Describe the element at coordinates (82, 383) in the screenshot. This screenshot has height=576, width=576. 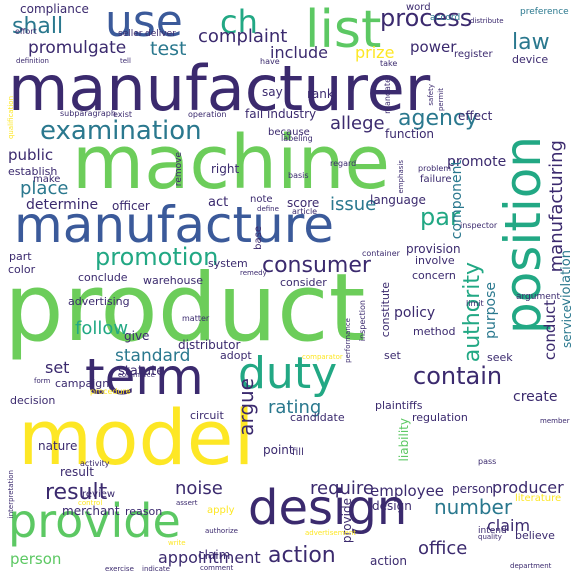
I see `word-contain: campaign` at that location.